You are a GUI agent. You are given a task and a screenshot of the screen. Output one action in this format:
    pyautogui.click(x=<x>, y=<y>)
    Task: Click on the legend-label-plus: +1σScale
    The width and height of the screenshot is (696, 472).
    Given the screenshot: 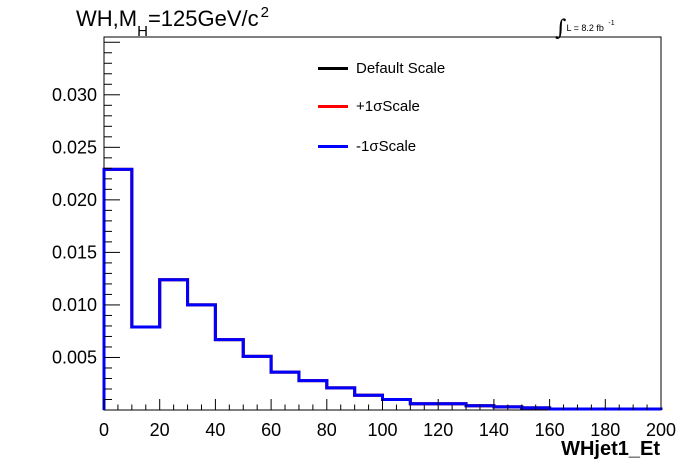 What is the action you would take?
    pyautogui.click(x=388, y=106)
    